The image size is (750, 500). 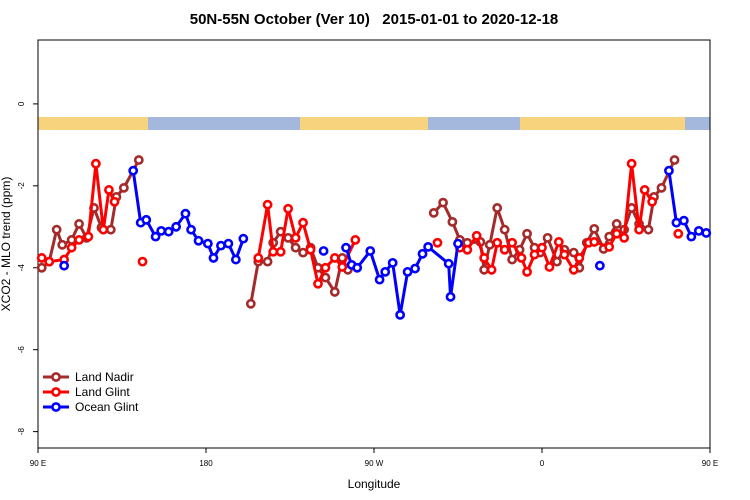 What do you see at coordinates (21, 432) in the screenshot?
I see `y-tick-label: -8` at bounding box center [21, 432].